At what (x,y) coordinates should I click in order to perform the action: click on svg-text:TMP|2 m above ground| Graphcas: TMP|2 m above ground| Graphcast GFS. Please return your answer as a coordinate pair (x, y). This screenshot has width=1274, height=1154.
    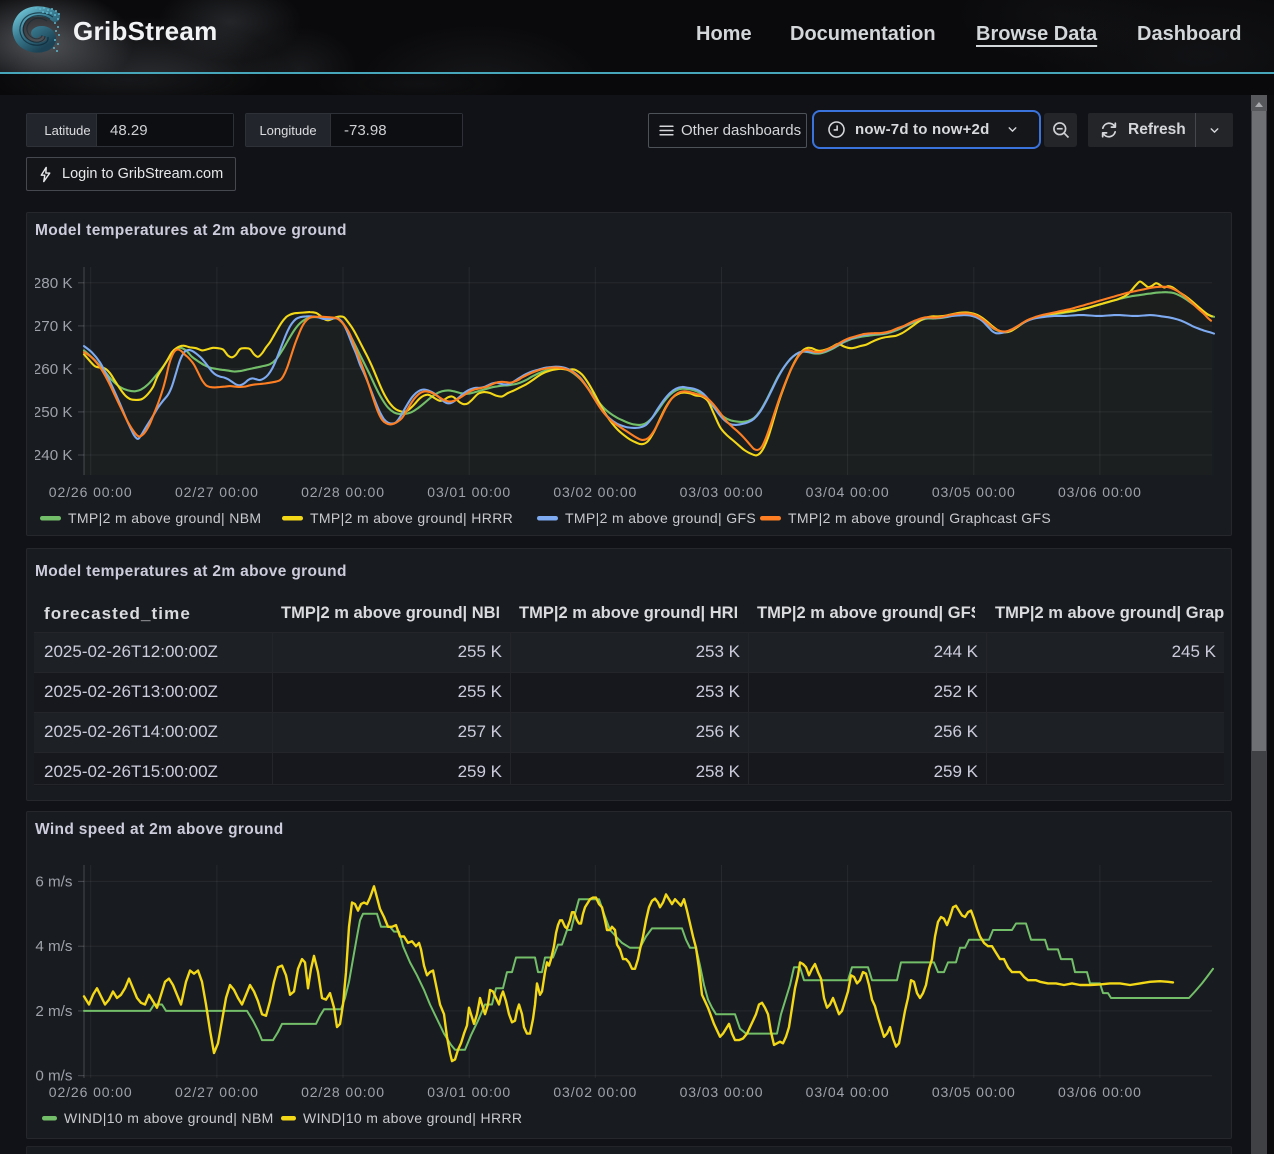
    Looking at the image, I should click on (919, 518).